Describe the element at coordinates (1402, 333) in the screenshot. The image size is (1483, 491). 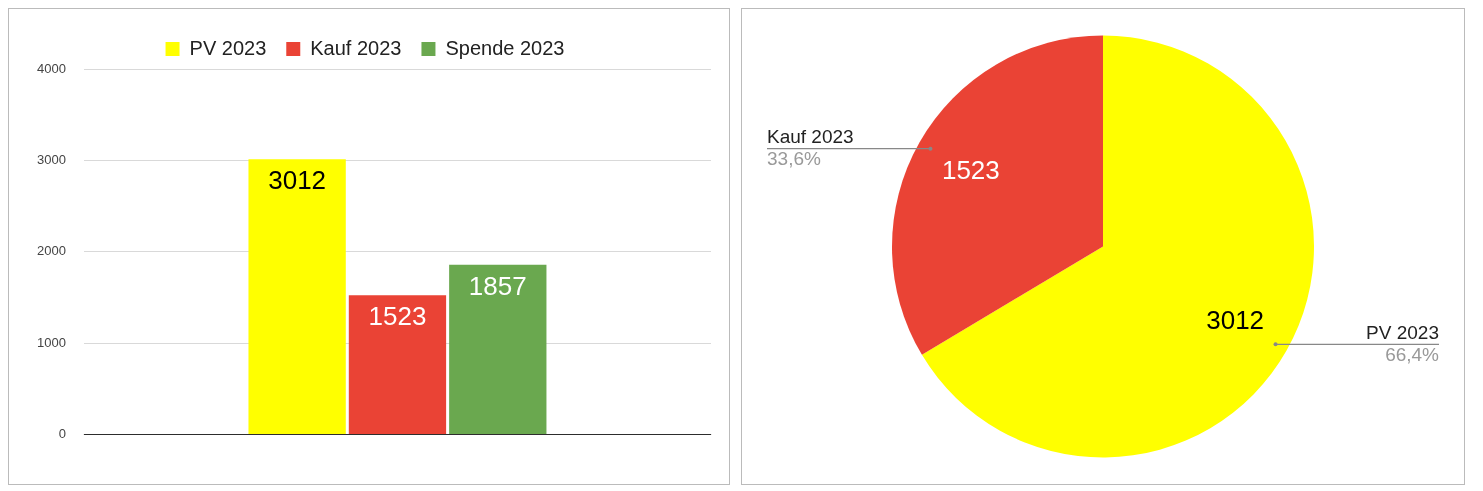
I see `slice-label: PV 2023` at that location.